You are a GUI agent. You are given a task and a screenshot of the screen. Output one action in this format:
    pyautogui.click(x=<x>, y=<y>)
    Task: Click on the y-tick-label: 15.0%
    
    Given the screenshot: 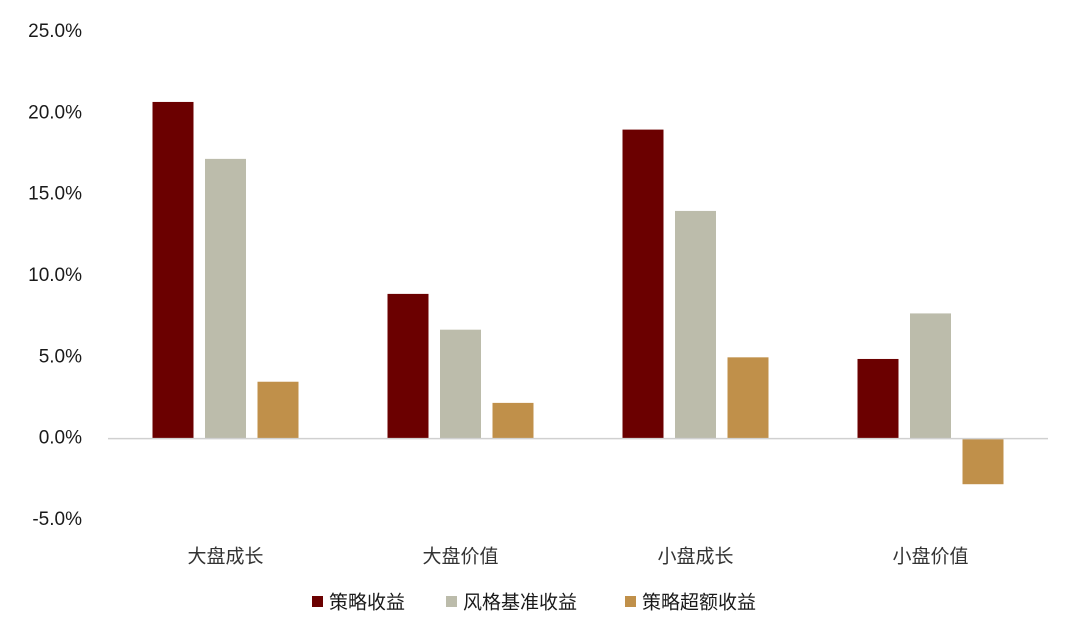 What is the action you would take?
    pyautogui.click(x=55, y=194)
    